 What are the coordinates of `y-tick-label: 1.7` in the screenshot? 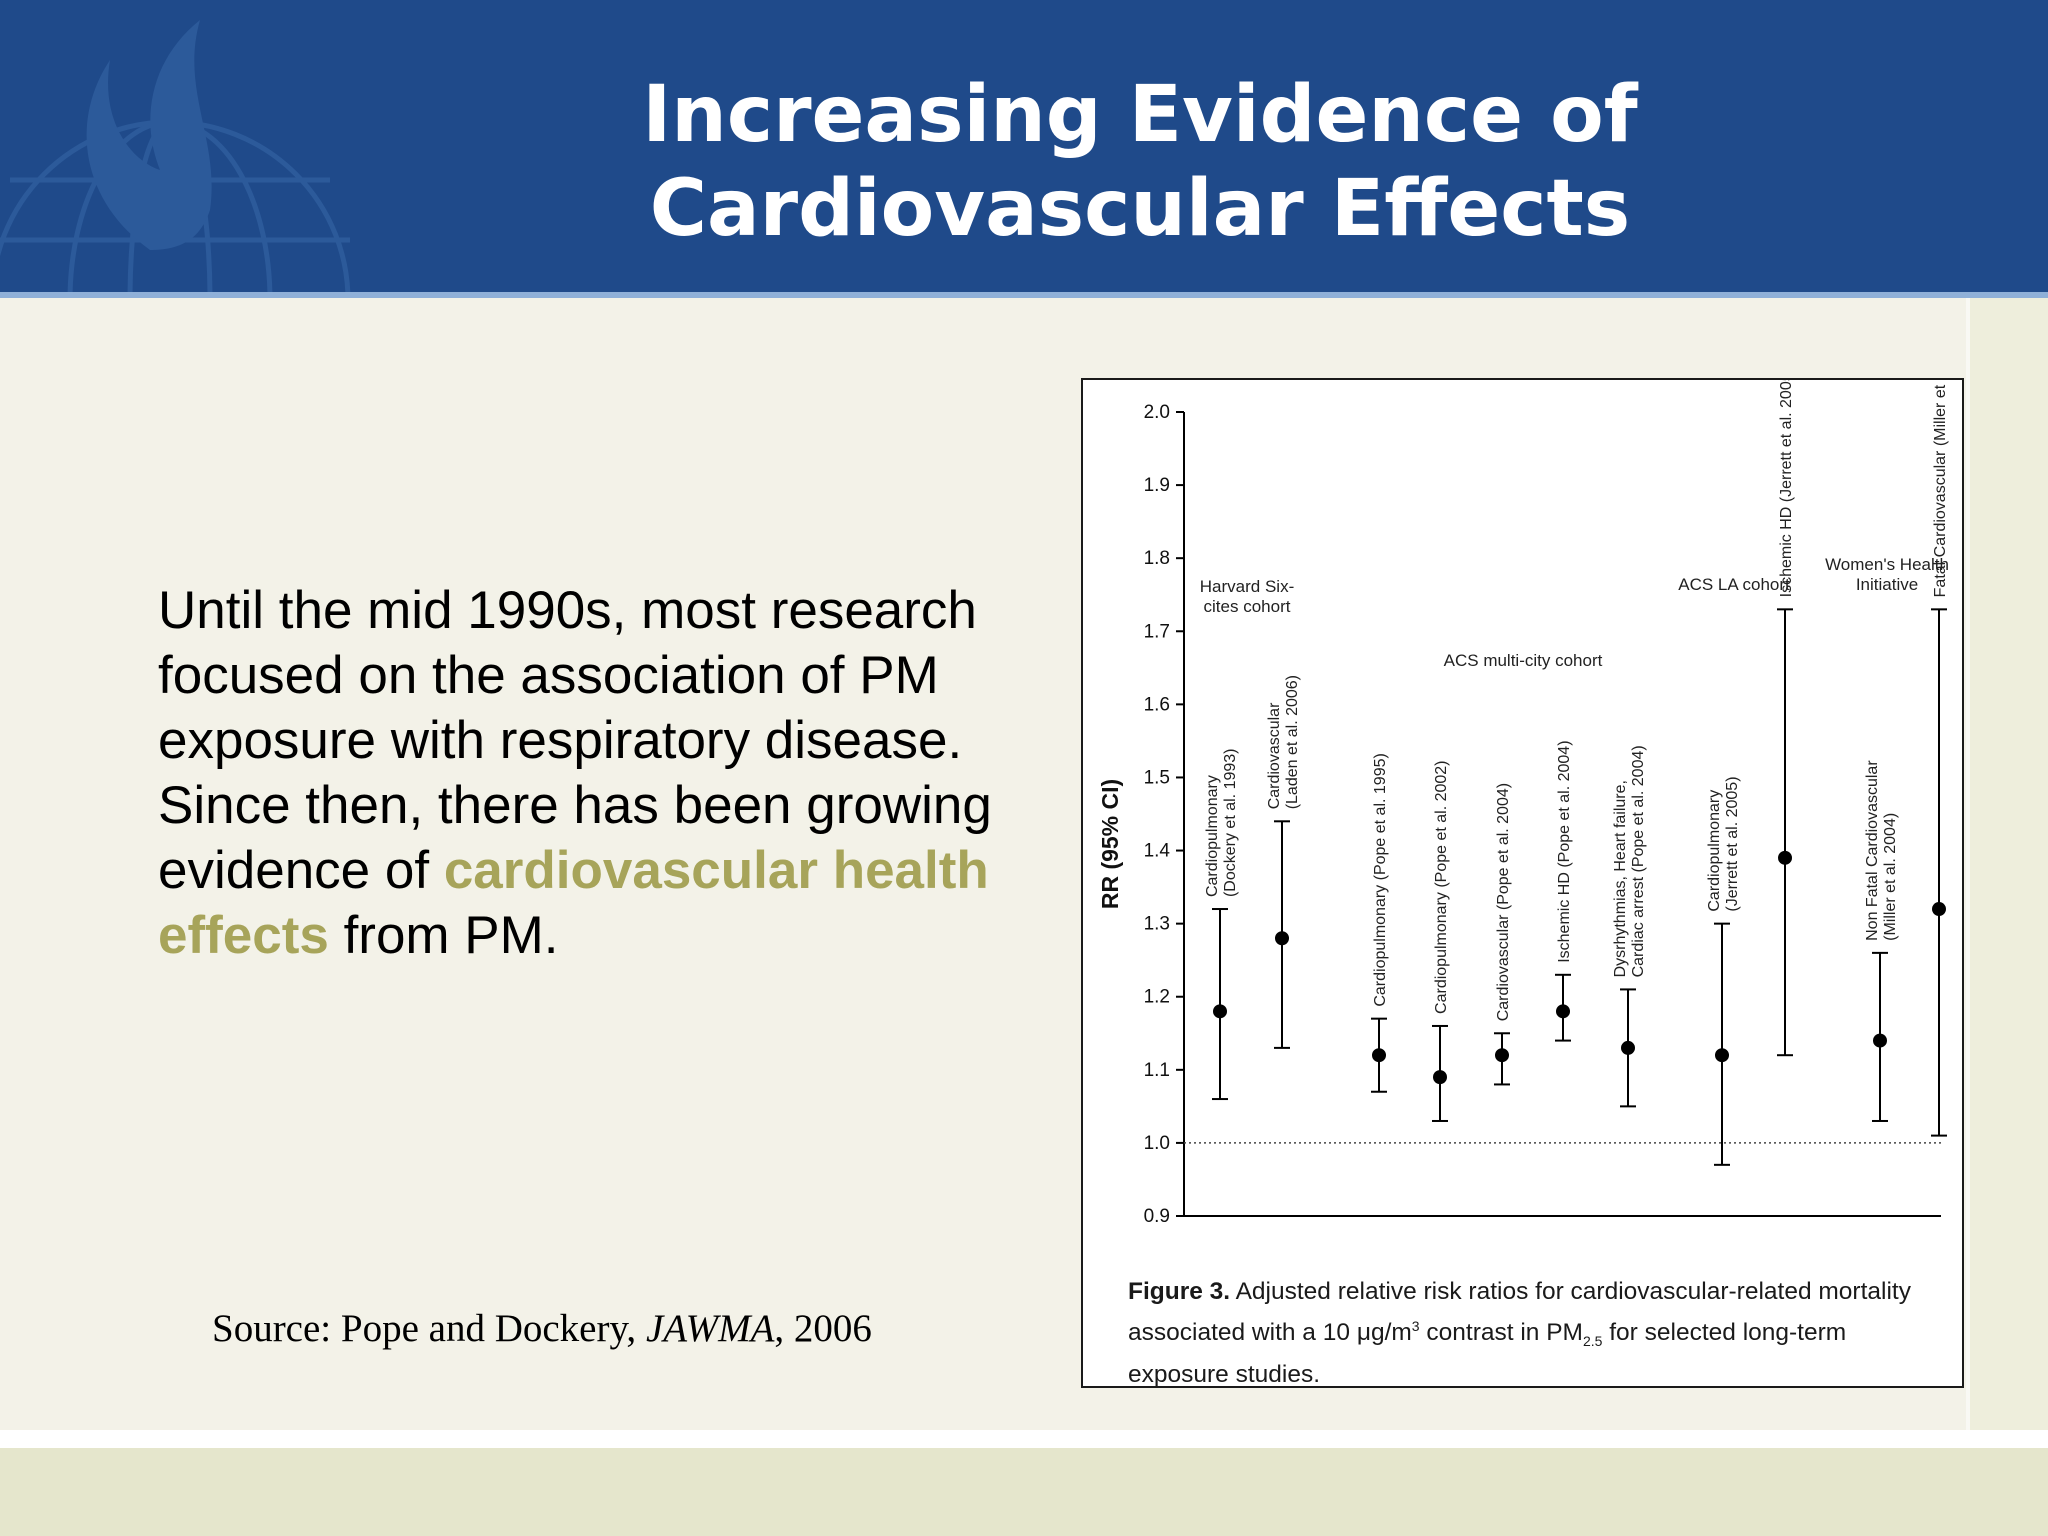 It's located at (1157, 631).